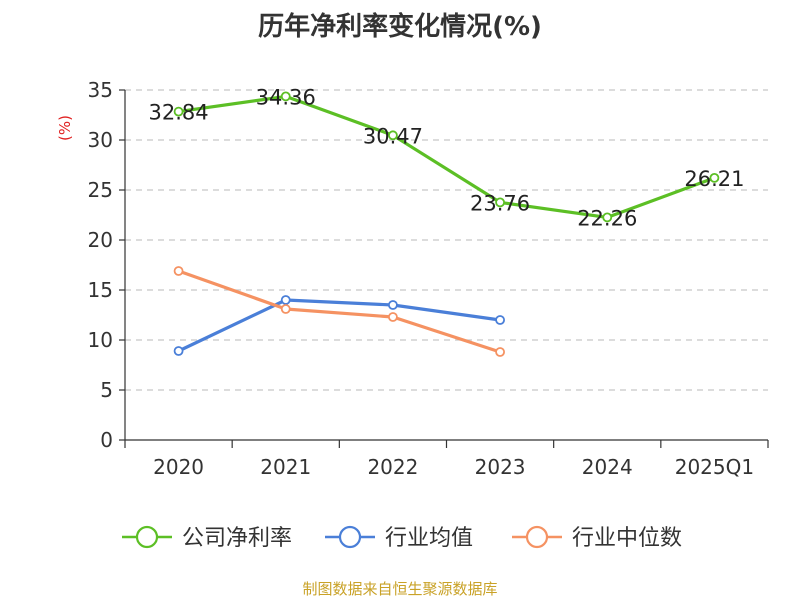 The image size is (800, 600). Describe the element at coordinates (100, 90) in the screenshot. I see `y-tick-label: 35` at that location.